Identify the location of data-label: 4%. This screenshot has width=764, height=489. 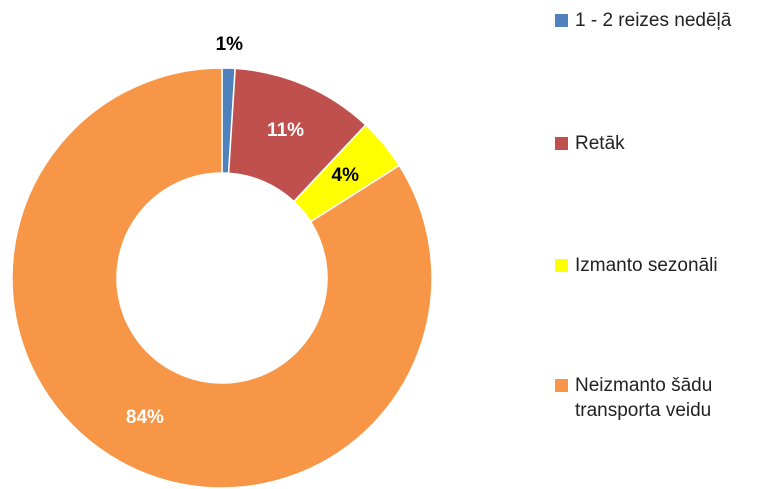
(346, 175).